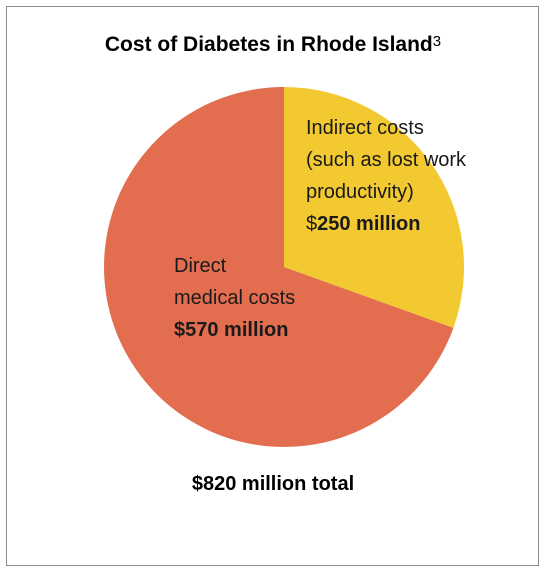 Image resolution: width=546 pixels, height=566 pixels. I want to click on slice-label-direct-line-2: medical costs, so click(235, 298).